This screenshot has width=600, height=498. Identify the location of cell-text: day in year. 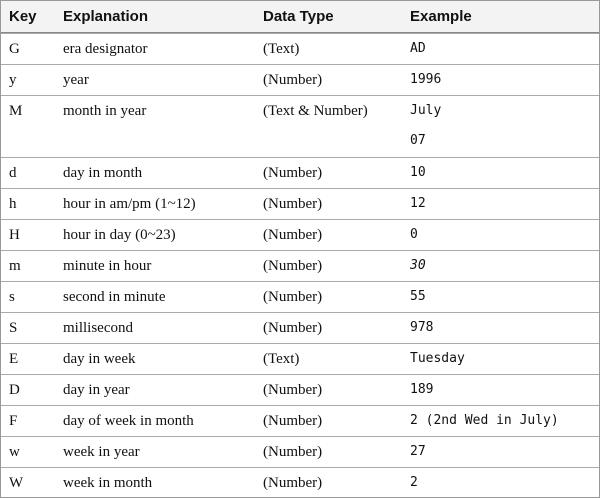
(96, 390).